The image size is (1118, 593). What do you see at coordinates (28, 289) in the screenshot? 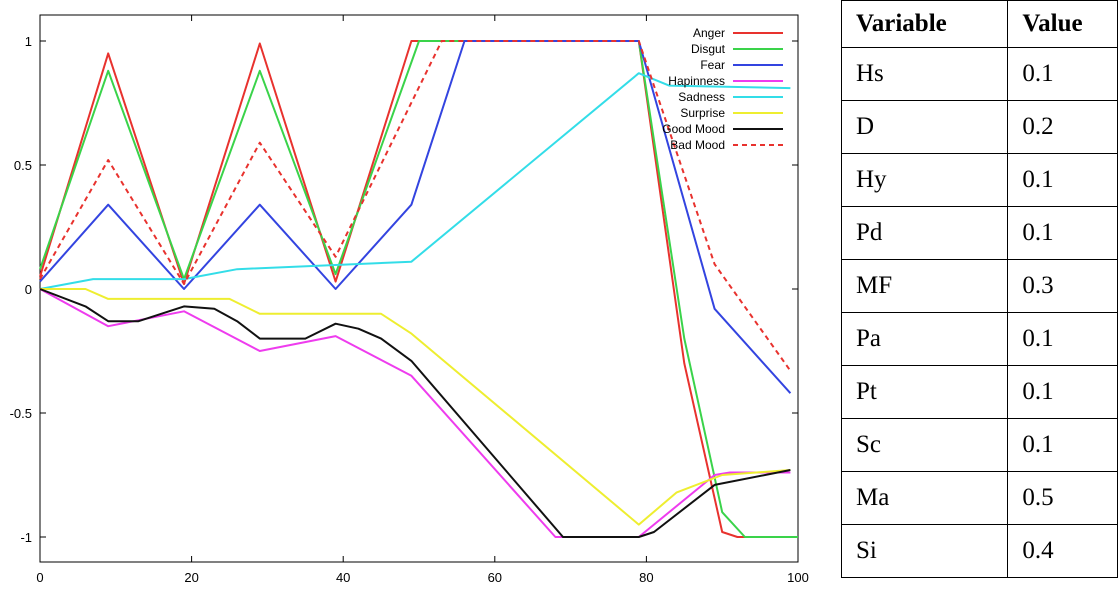
I see `y-tick-label: 0` at bounding box center [28, 289].